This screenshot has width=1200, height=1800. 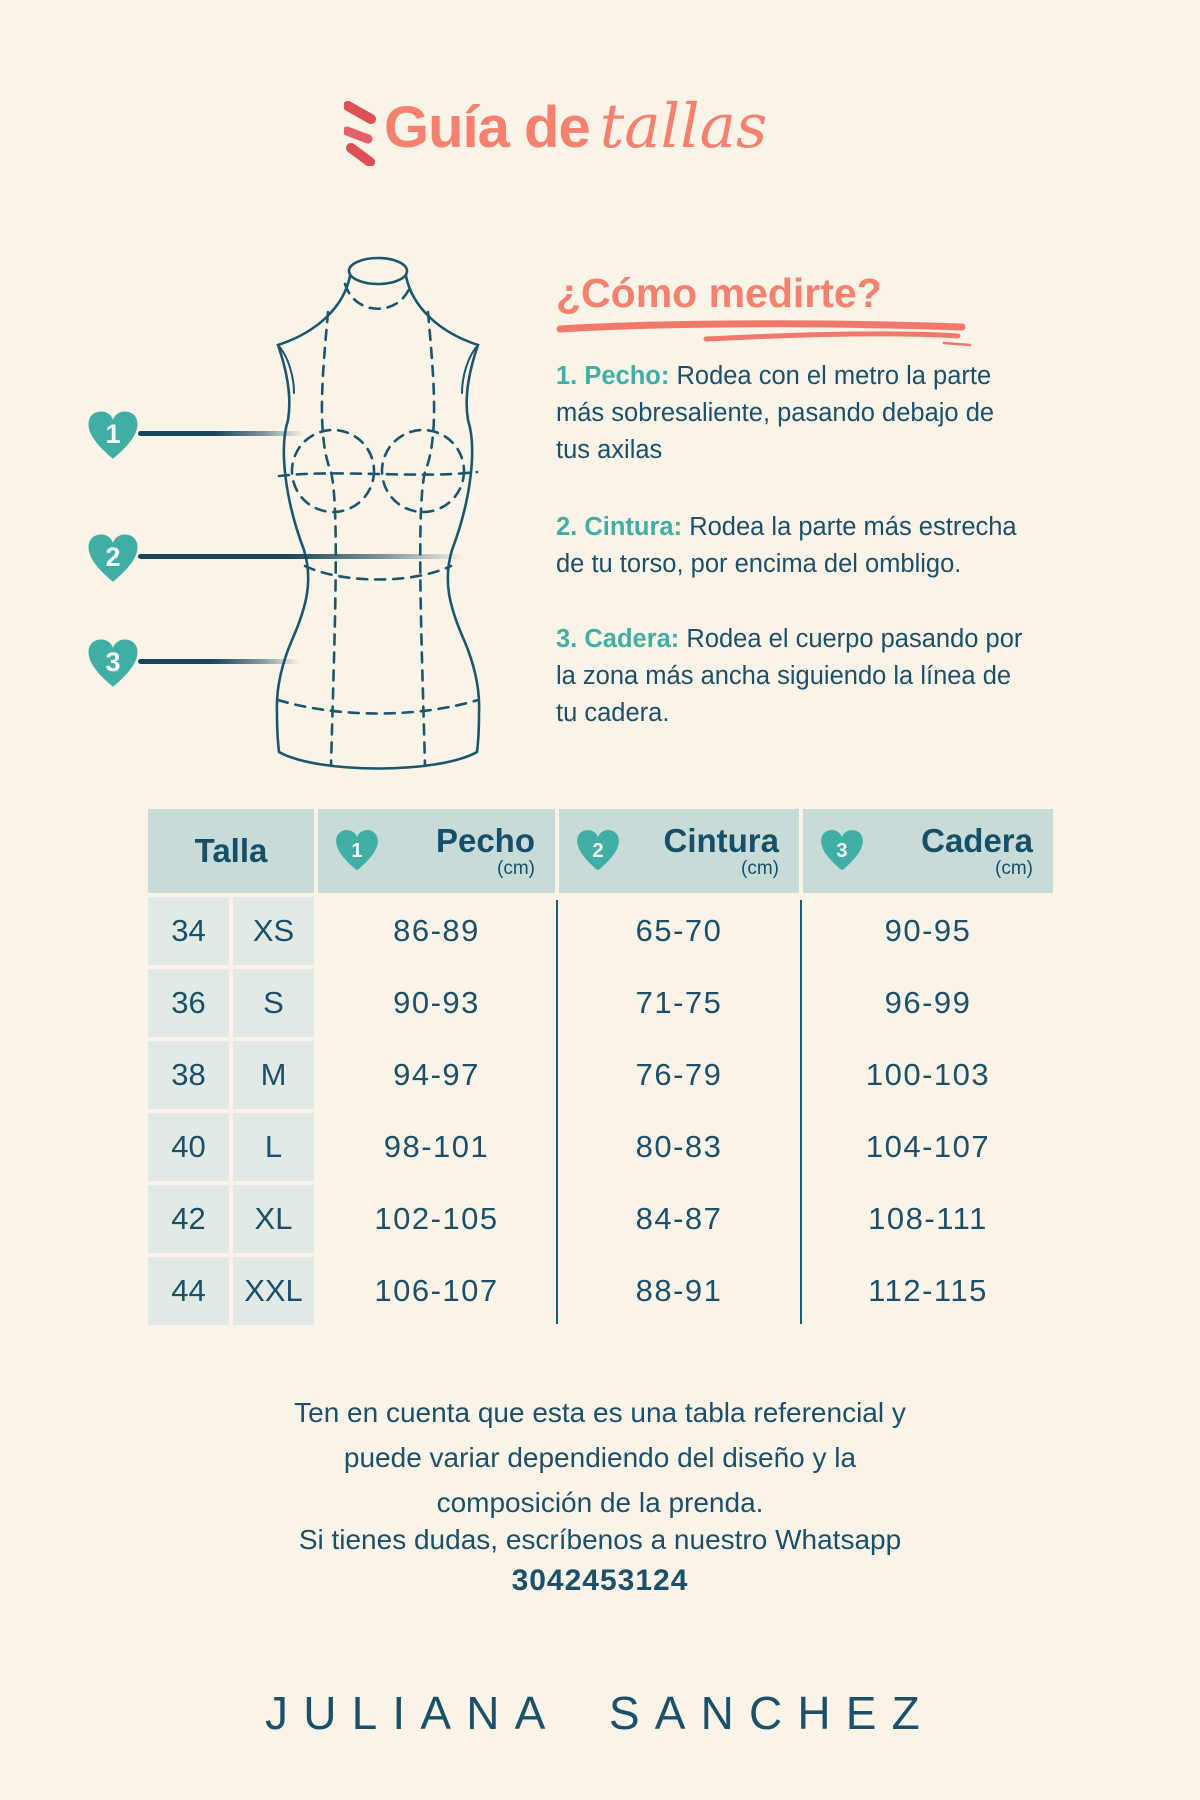 What do you see at coordinates (188, 1003) in the screenshot?
I see `size-number-cell: 36` at bounding box center [188, 1003].